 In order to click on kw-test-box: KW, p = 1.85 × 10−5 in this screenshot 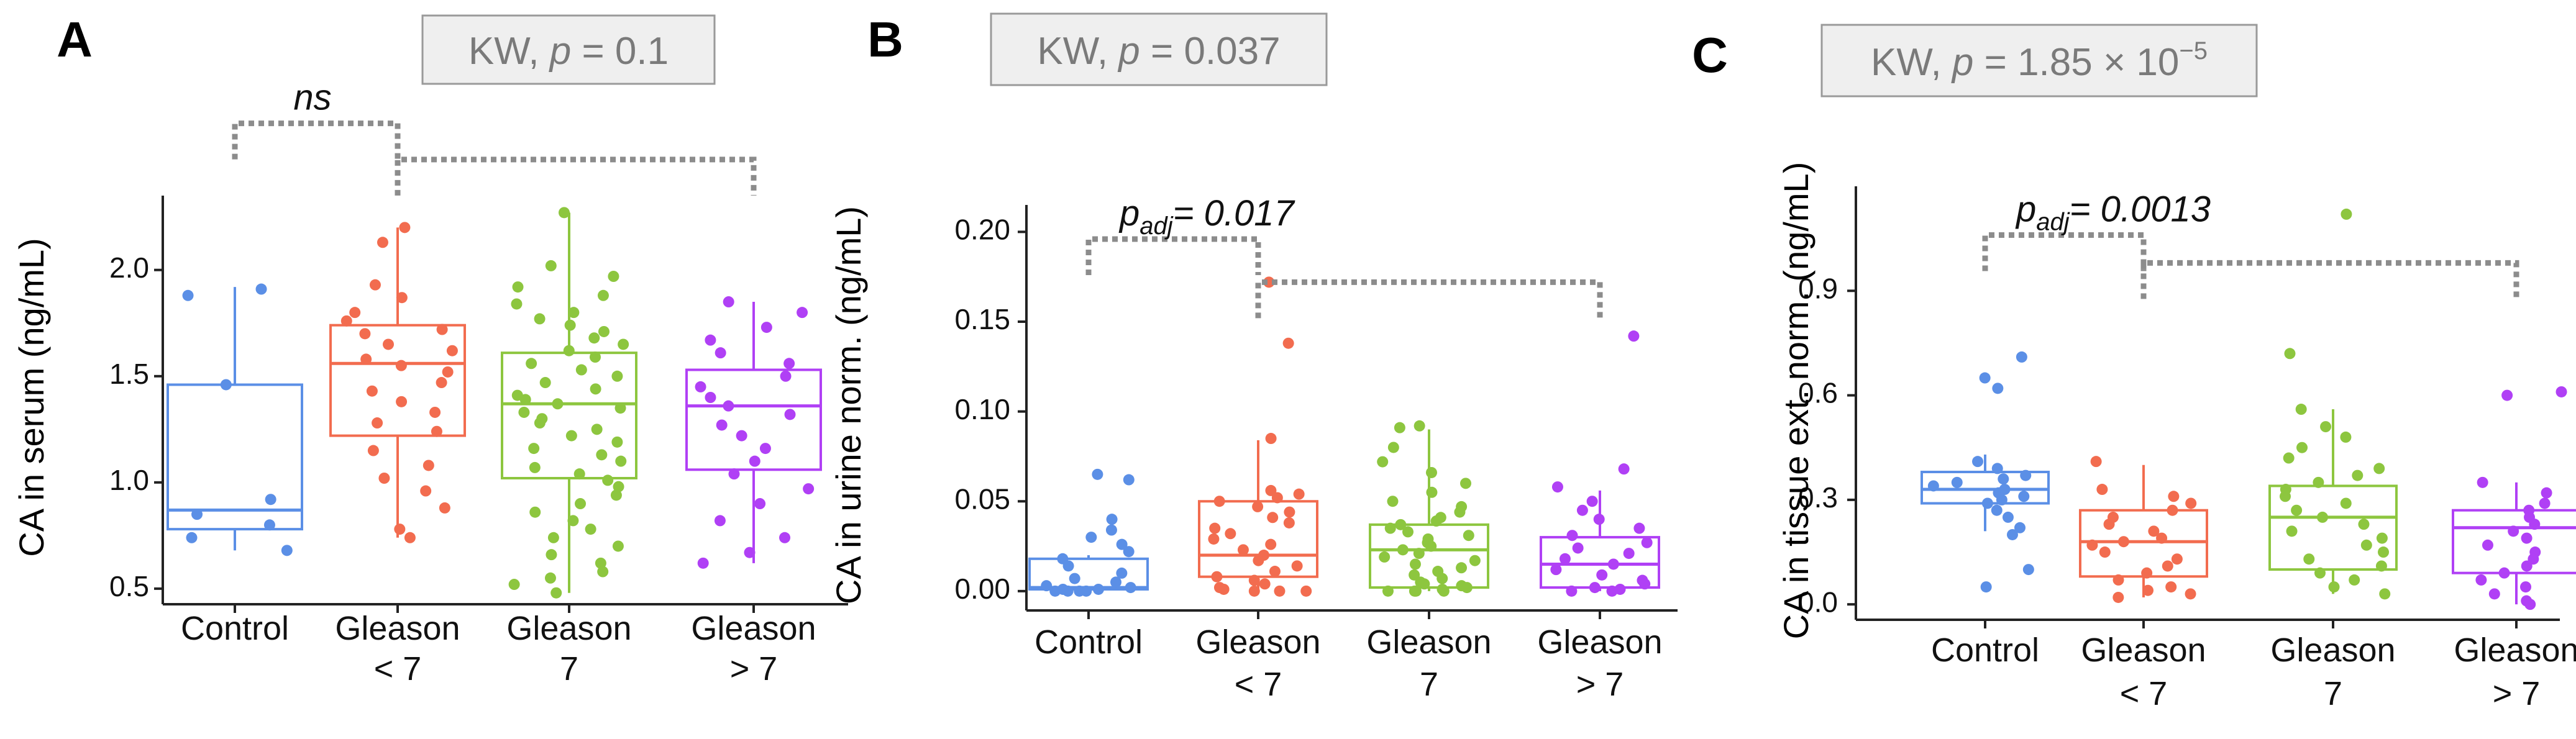, I will do `click(2039, 60)`.